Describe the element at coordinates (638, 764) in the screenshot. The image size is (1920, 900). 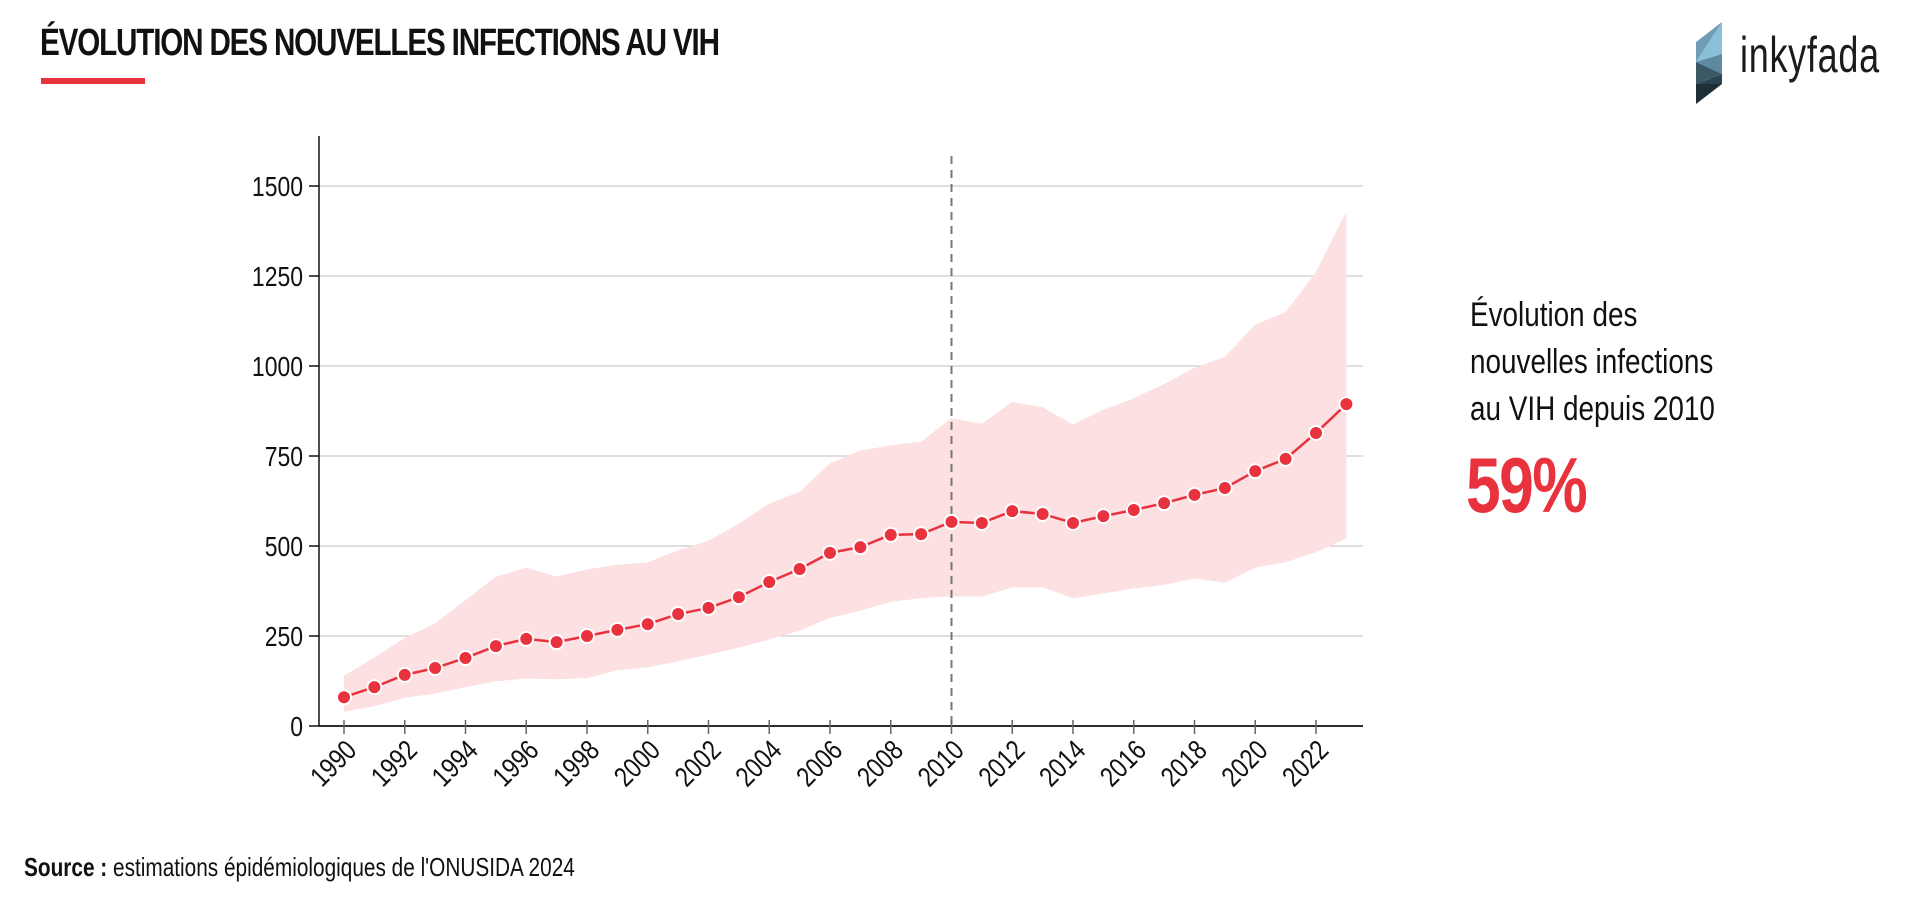
I see `x-tick-label: 2000` at that location.